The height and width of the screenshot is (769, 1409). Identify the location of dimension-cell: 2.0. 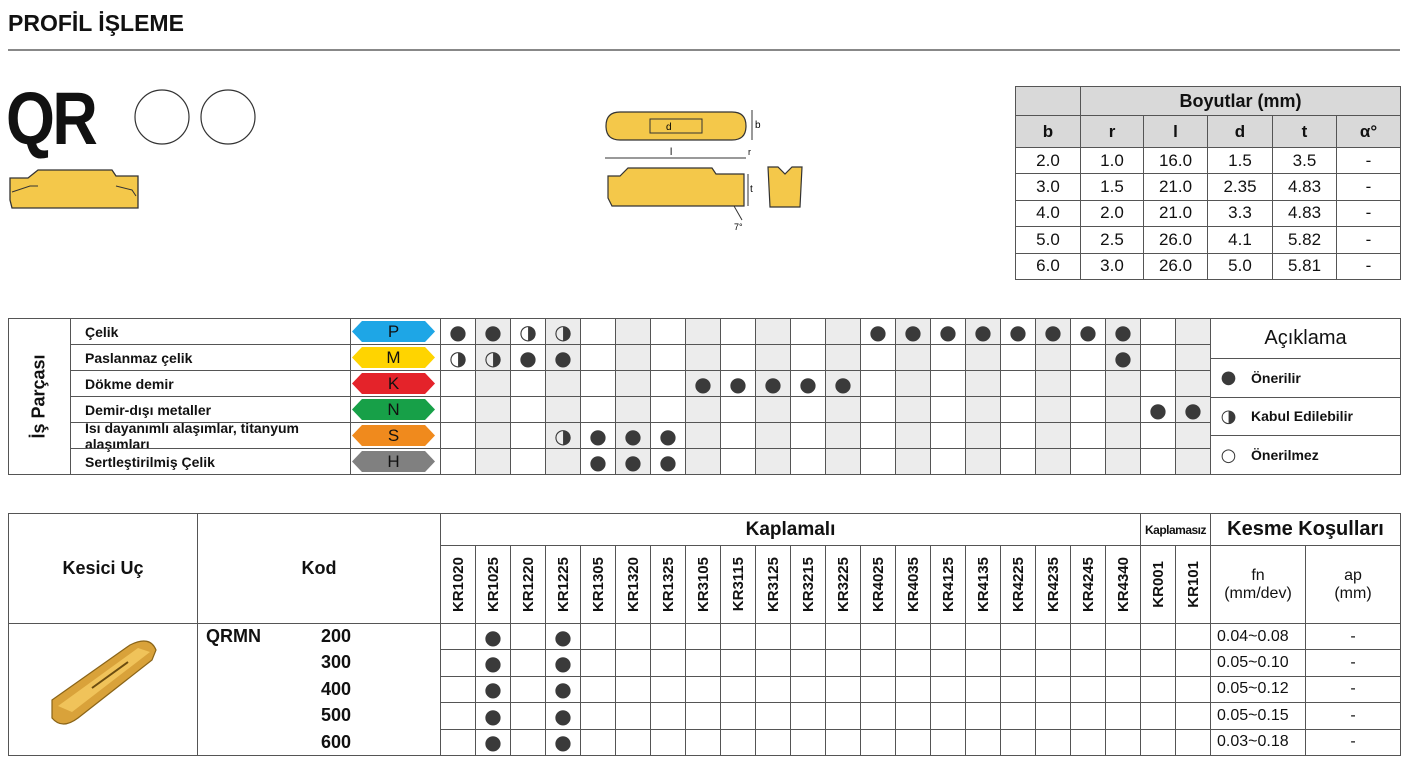
(1112, 213).